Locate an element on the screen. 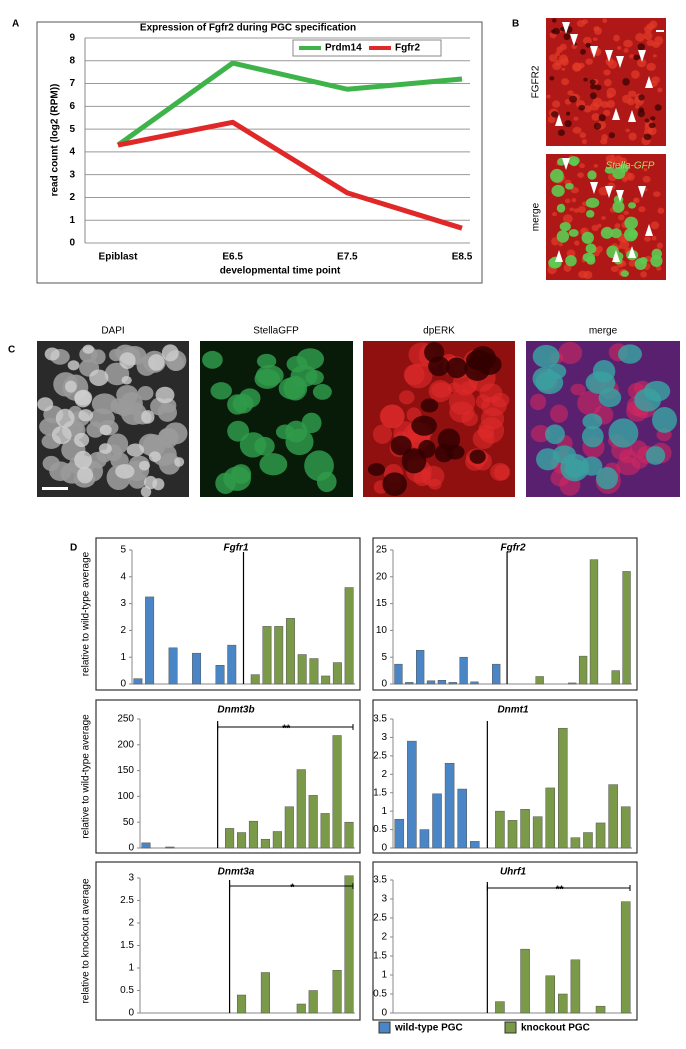 The width and height of the screenshot is (686, 1049). significance-label: ** is located at coordinates (286, 729).